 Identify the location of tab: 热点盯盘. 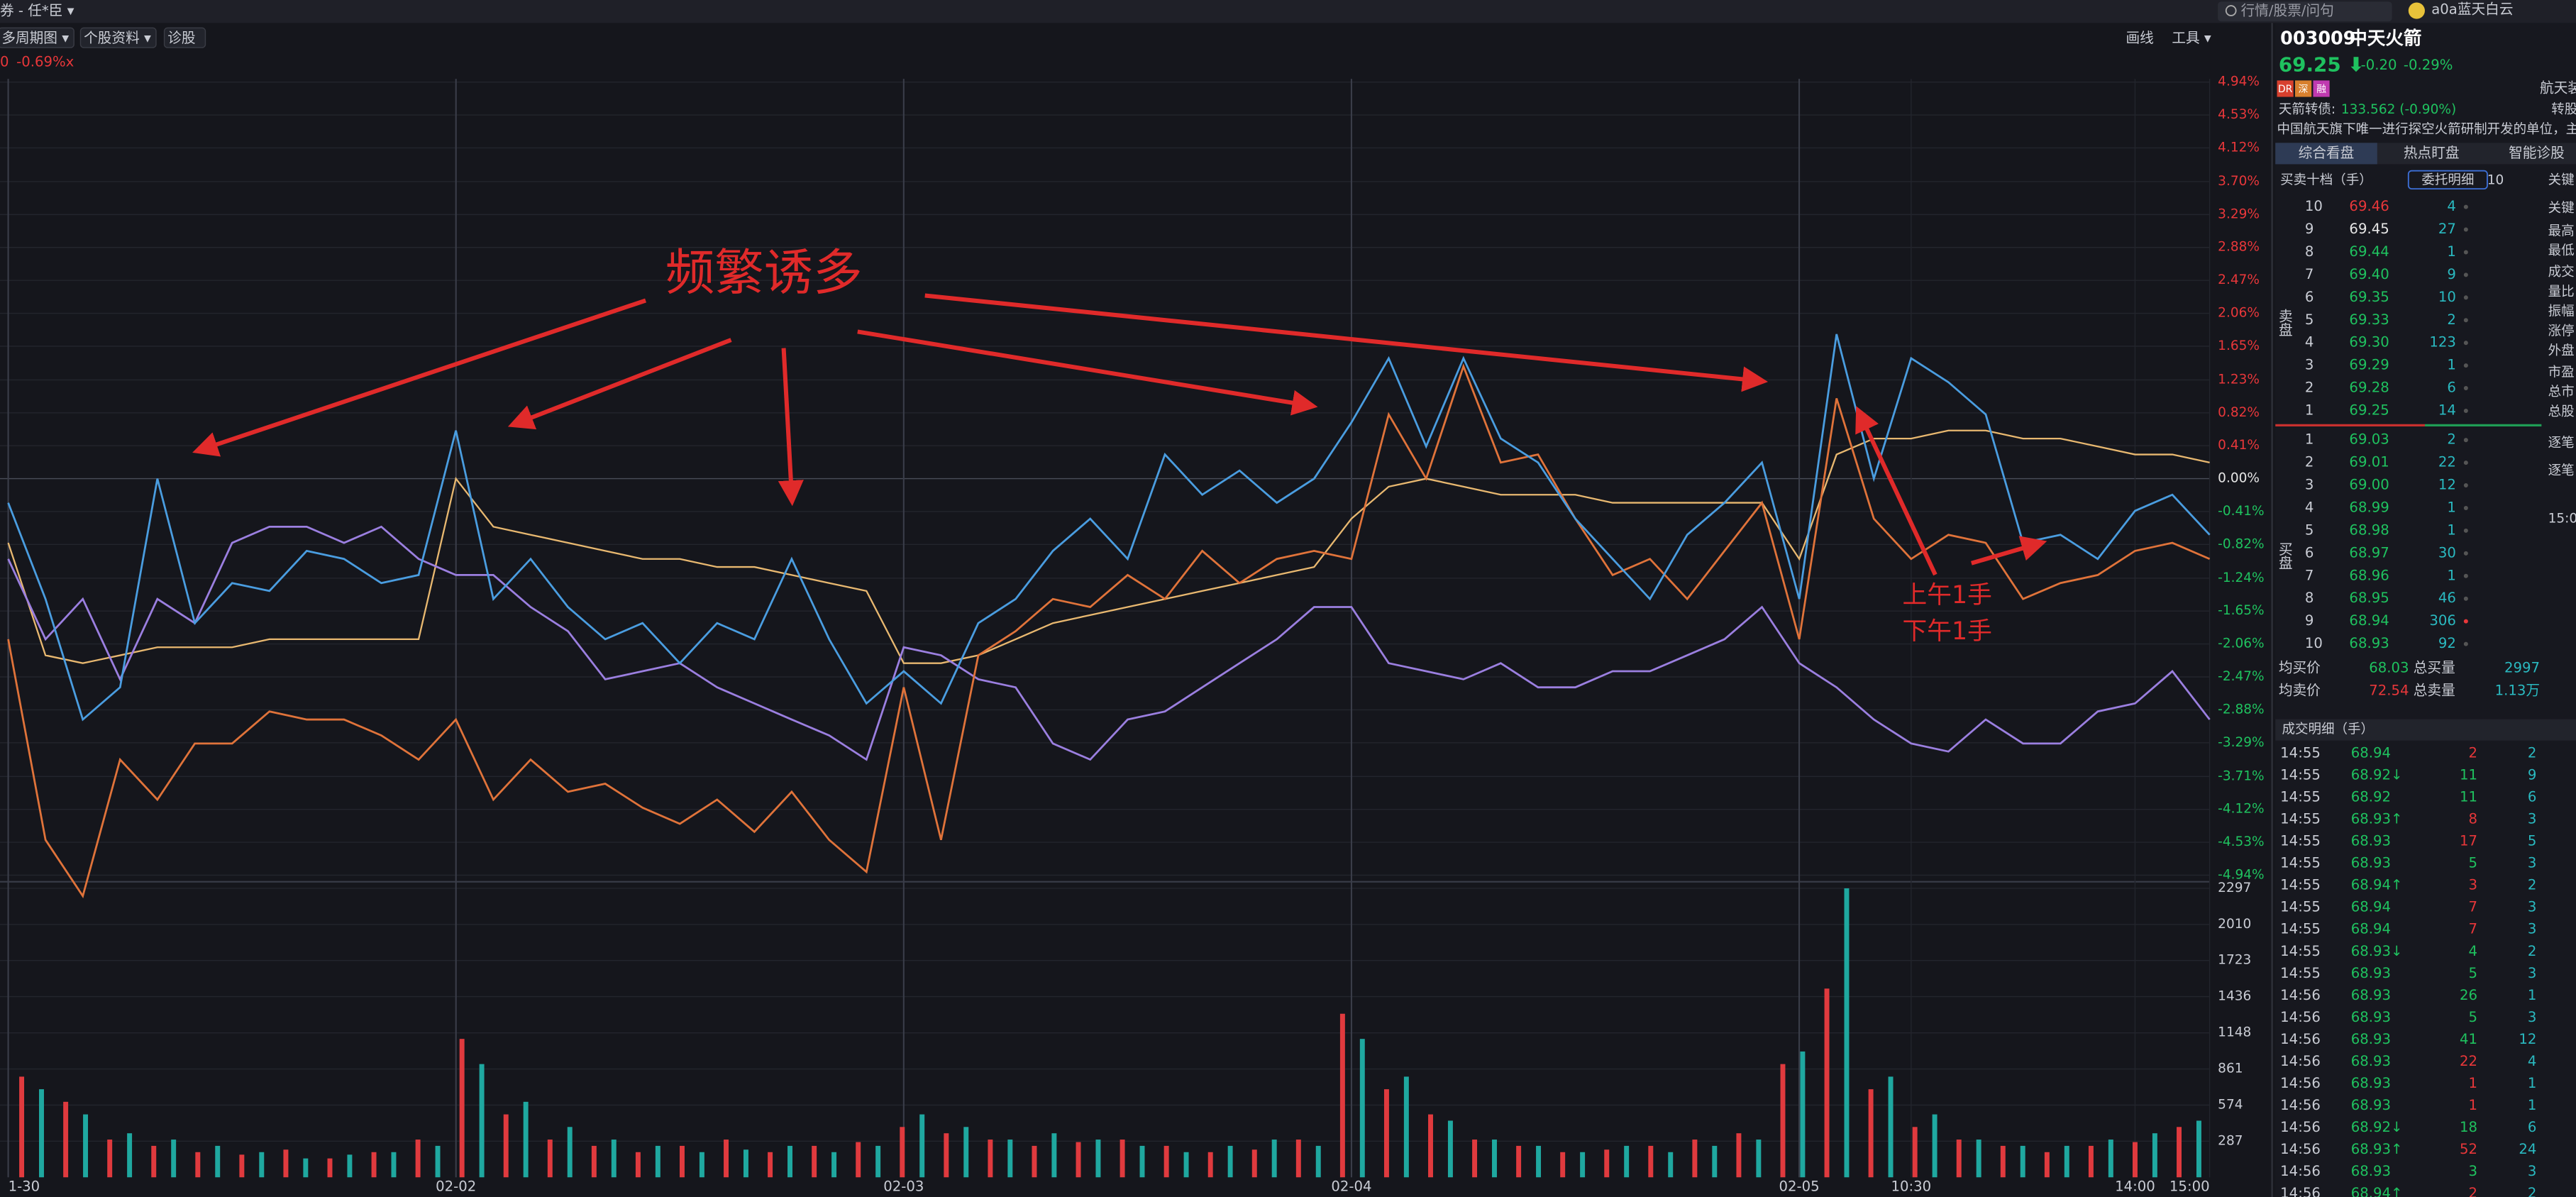
(2432, 153).